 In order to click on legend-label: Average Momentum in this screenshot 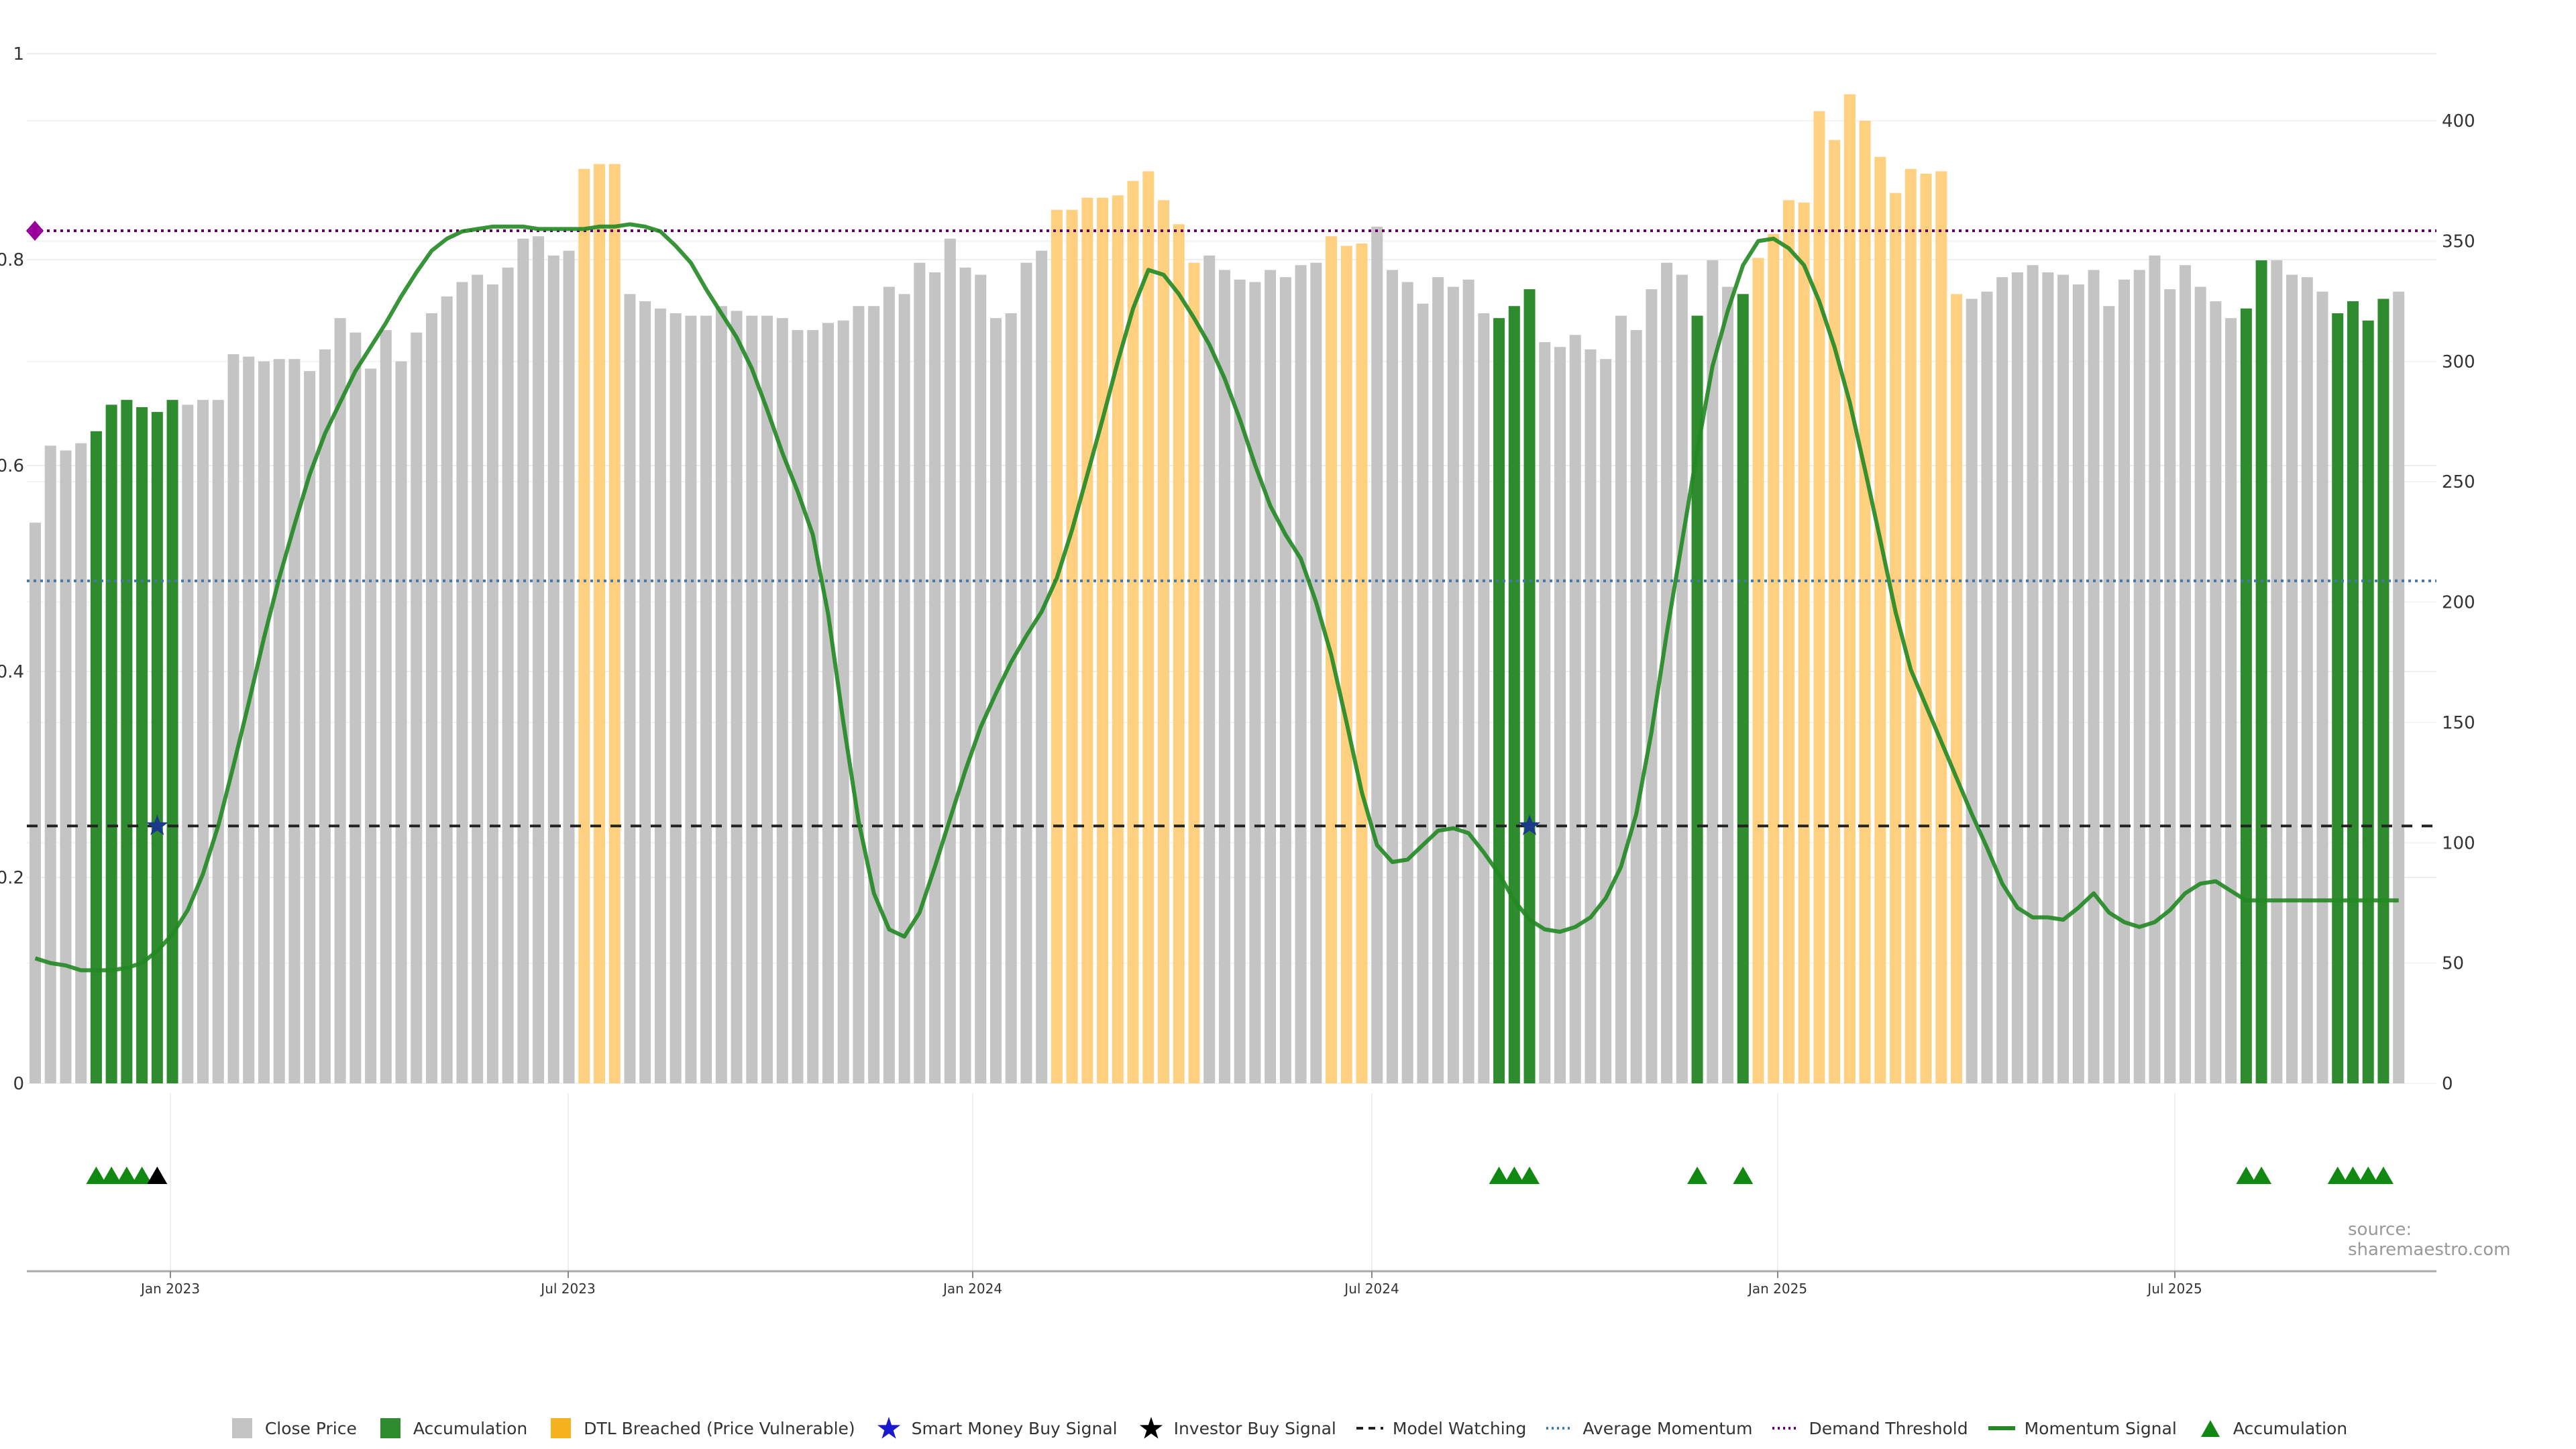, I will do `click(1667, 1428)`.